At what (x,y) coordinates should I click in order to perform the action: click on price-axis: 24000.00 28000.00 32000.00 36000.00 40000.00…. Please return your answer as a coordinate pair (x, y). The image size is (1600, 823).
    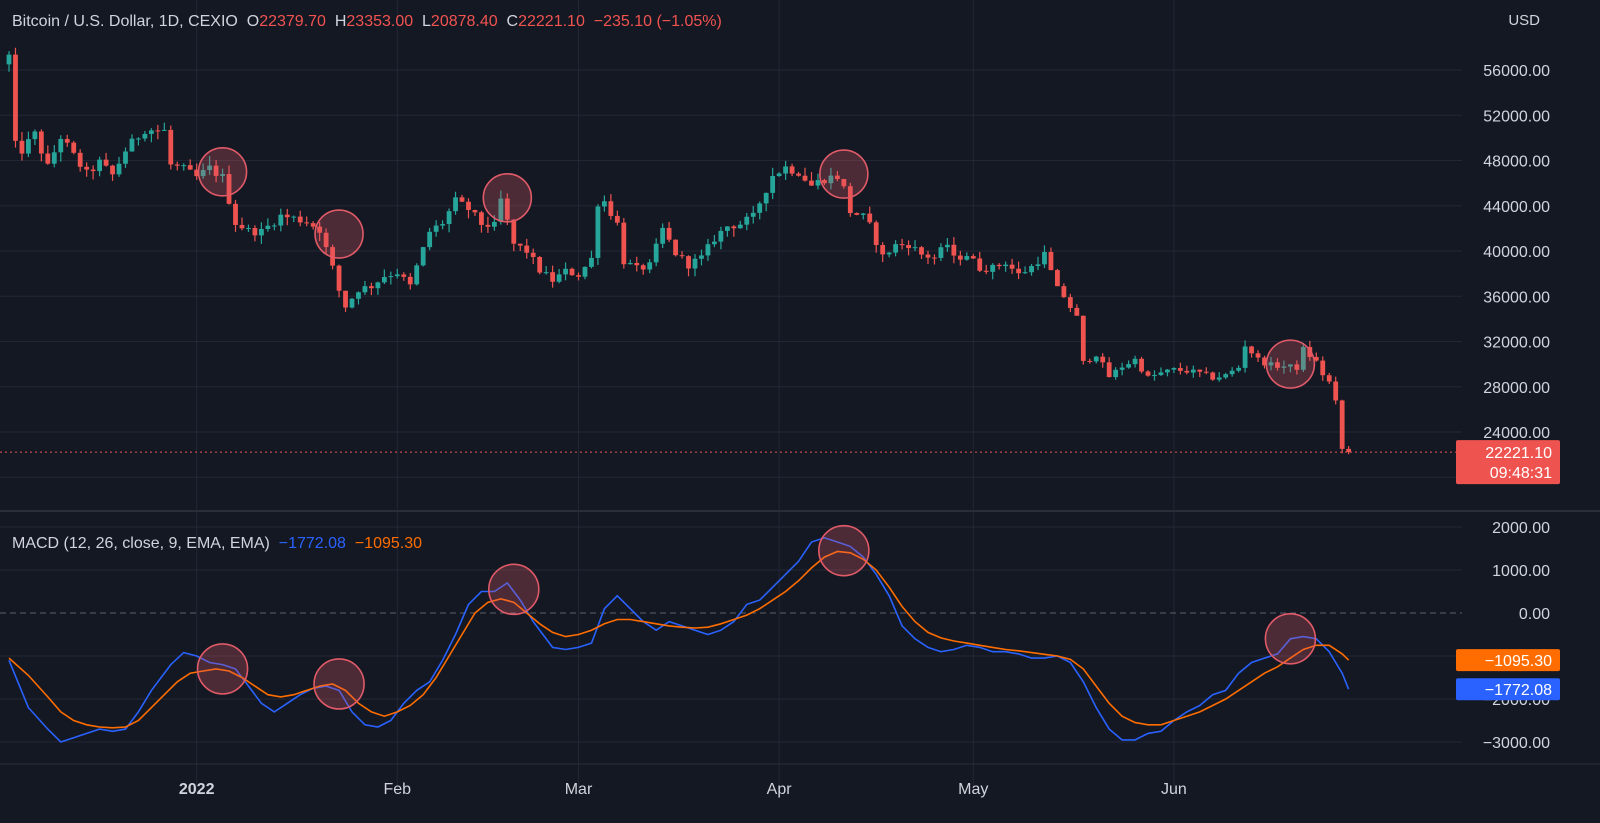
    Looking at the image, I should click on (1516, 252).